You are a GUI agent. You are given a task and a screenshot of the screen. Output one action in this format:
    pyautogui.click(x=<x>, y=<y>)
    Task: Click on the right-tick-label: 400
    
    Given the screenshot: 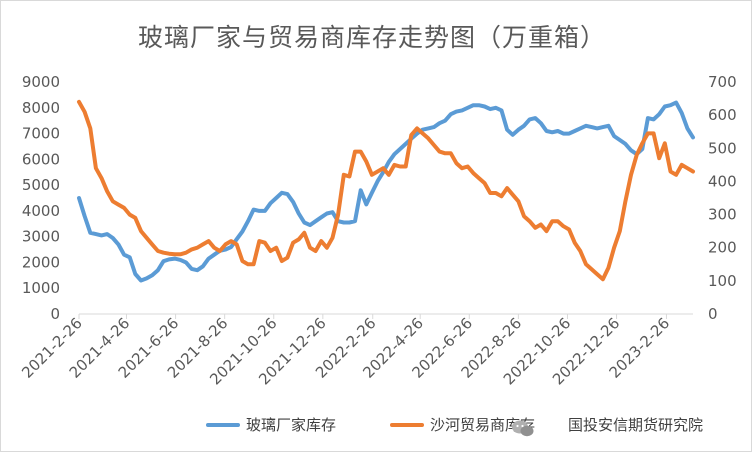 What is the action you would take?
    pyautogui.click(x=722, y=181)
    